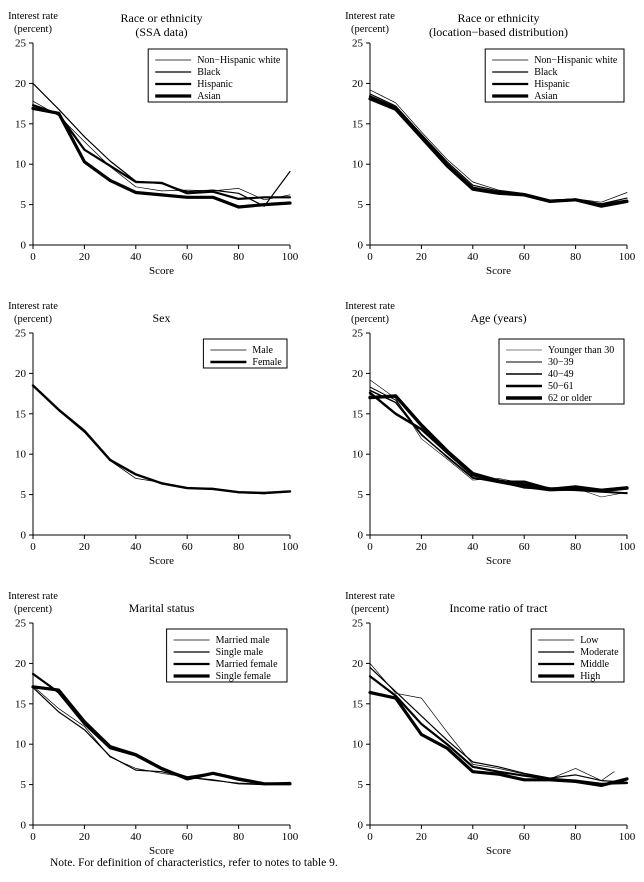 This screenshot has height=882, width=644. I want to click on series-line-black, so click(498, 149).